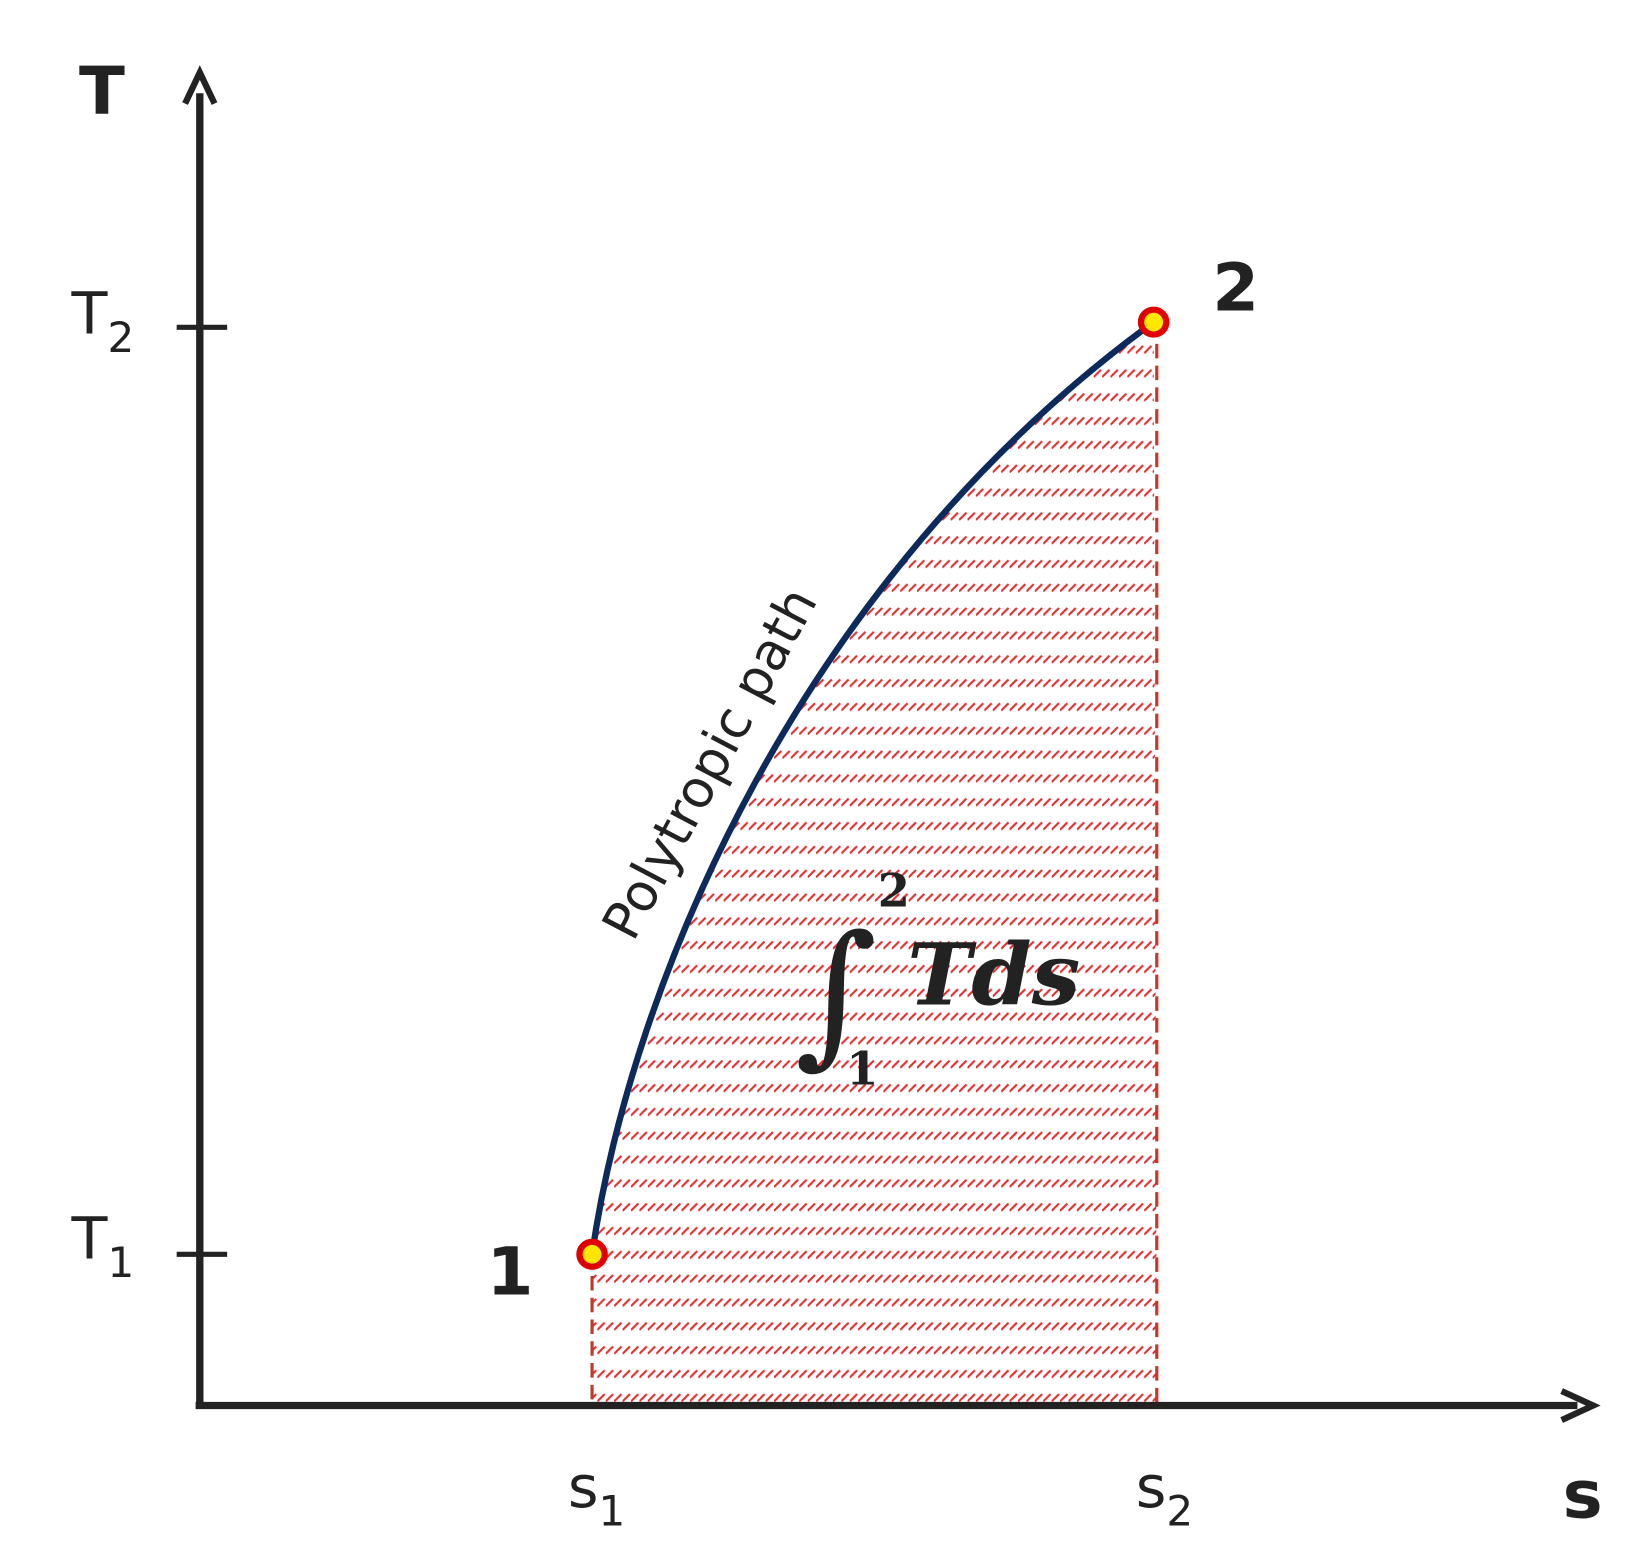 This screenshot has width=1630, height=1564. Describe the element at coordinates (1235, 287) in the screenshot. I see `point-label: 2` at that location.